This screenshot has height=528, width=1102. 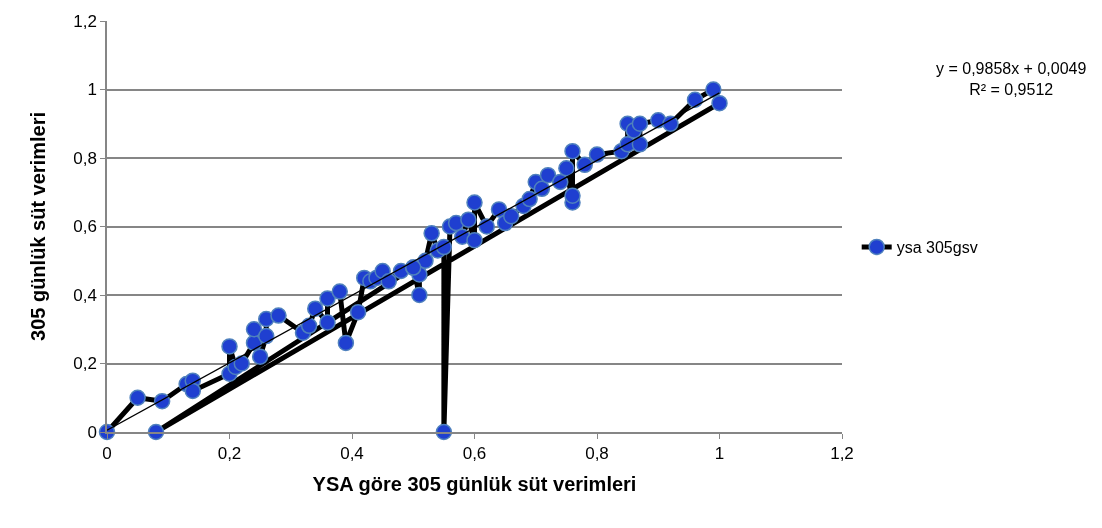 What do you see at coordinates (474, 454) in the screenshot?
I see `x-tick-label: 0,6` at bounding box center [474, 454].